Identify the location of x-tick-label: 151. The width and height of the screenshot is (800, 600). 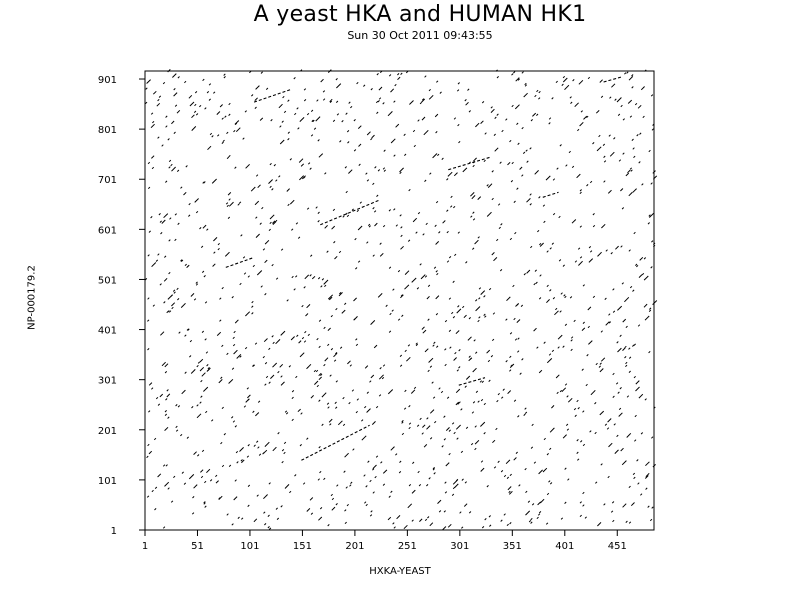
(302, 546).